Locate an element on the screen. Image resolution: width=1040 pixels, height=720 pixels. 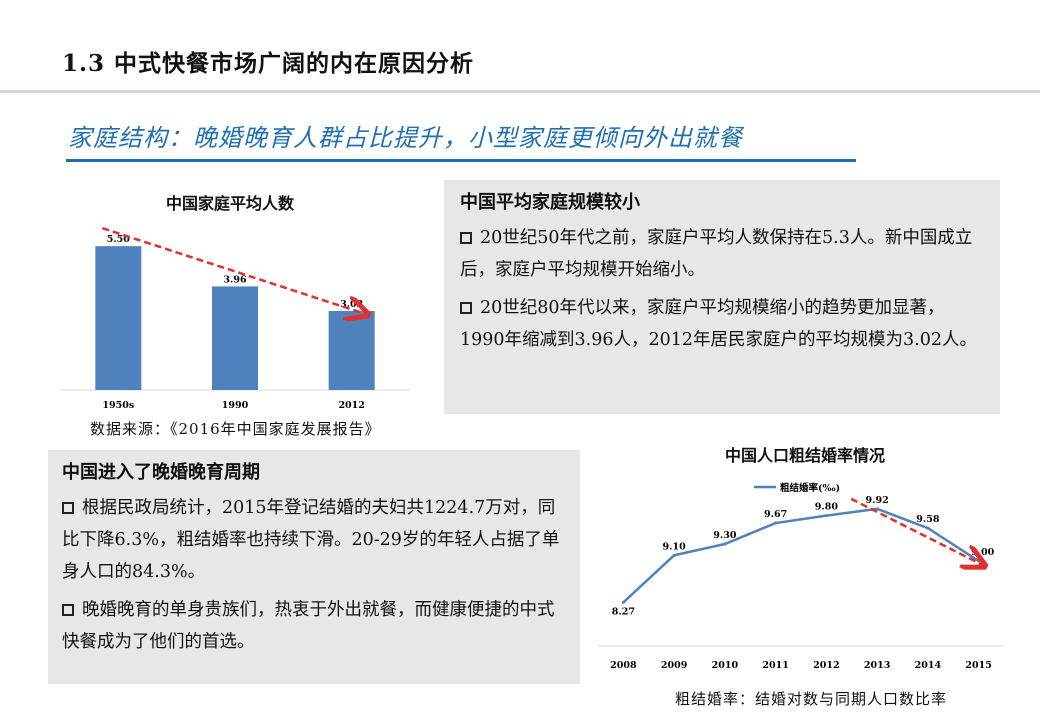
data-label: 9.30 is located at coordinates (725, 535).